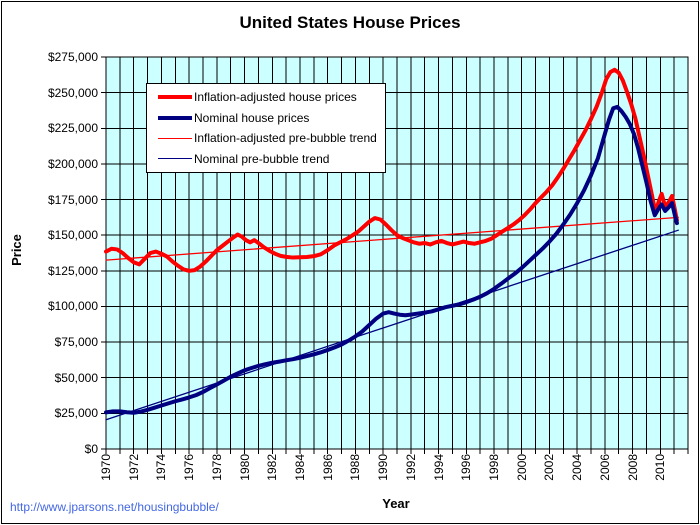 The width and height of the screenshot is (700, 525). I want to click on x-tick-label: 1986, so click(327, 467).